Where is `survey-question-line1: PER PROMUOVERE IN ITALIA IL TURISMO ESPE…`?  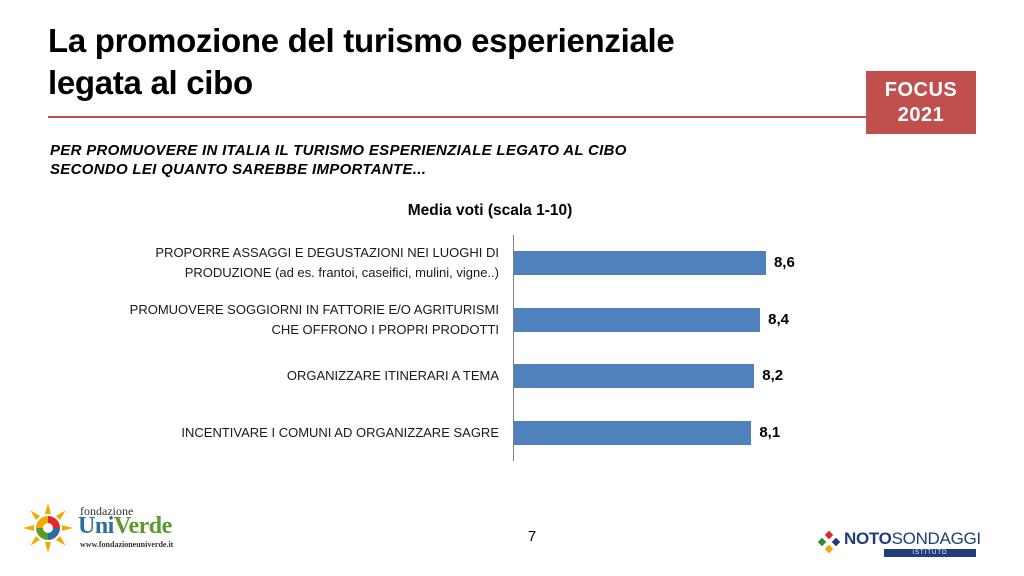 survey-question-line1: PER PROMUOVERE IN ITALIA IL TURISMO ESPE… is located at coordinates (338, 150).